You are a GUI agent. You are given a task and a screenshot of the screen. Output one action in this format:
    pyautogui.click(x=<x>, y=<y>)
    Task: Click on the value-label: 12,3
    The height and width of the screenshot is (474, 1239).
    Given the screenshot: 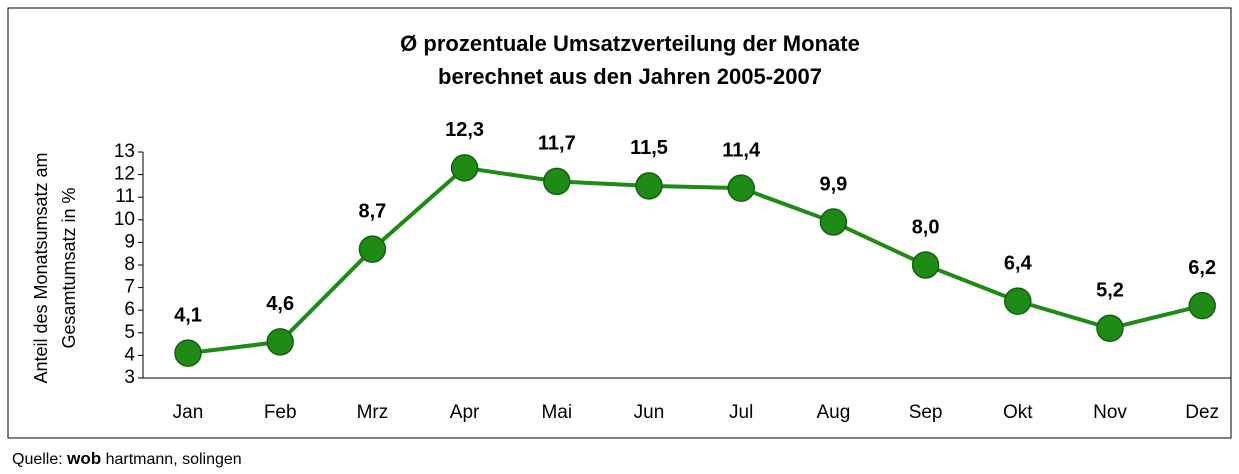 What is the action you would take?
    pyautogui.click(x=464, y=130)
    